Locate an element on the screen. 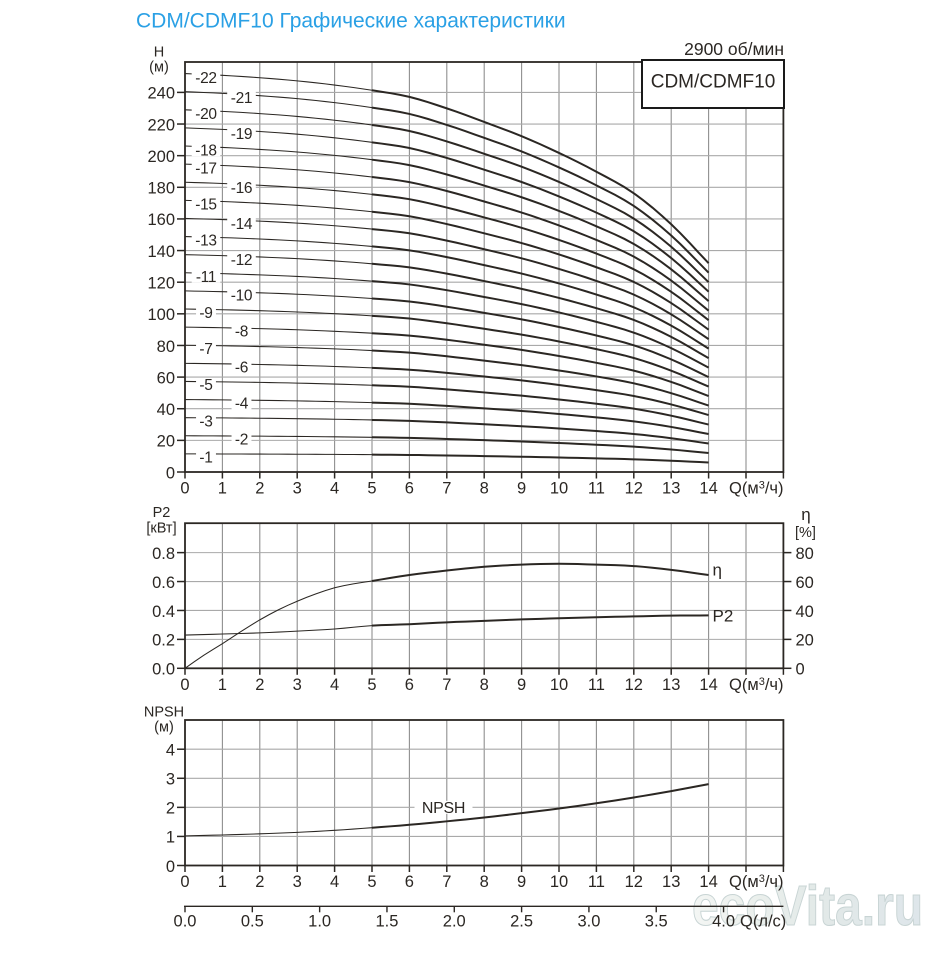 Image resolution: width=950 pixels, height=955 pixels. svg-text: 0.8 is located at coordinates (163, 554).